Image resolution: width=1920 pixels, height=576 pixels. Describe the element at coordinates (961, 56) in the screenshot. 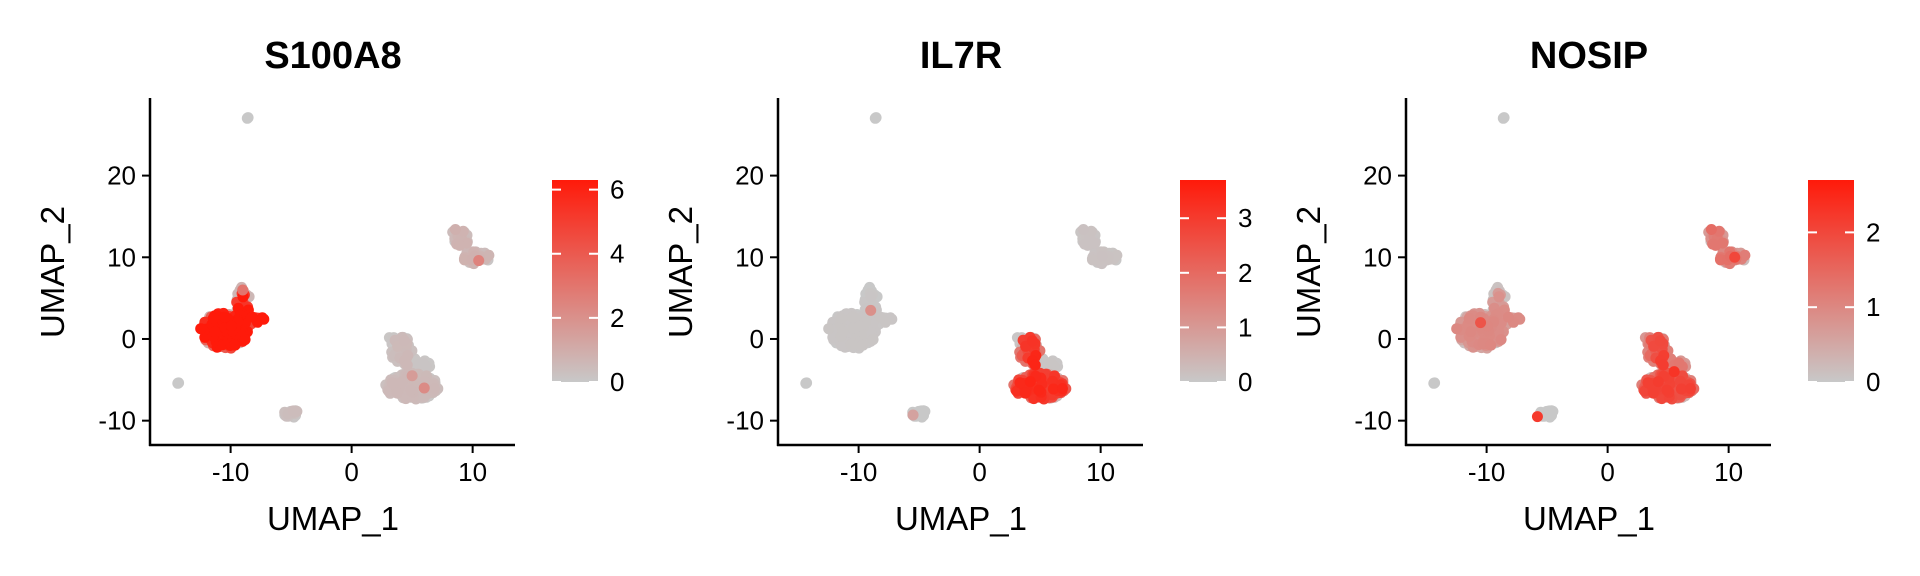

I see `plot-title: IL7R` at that location.